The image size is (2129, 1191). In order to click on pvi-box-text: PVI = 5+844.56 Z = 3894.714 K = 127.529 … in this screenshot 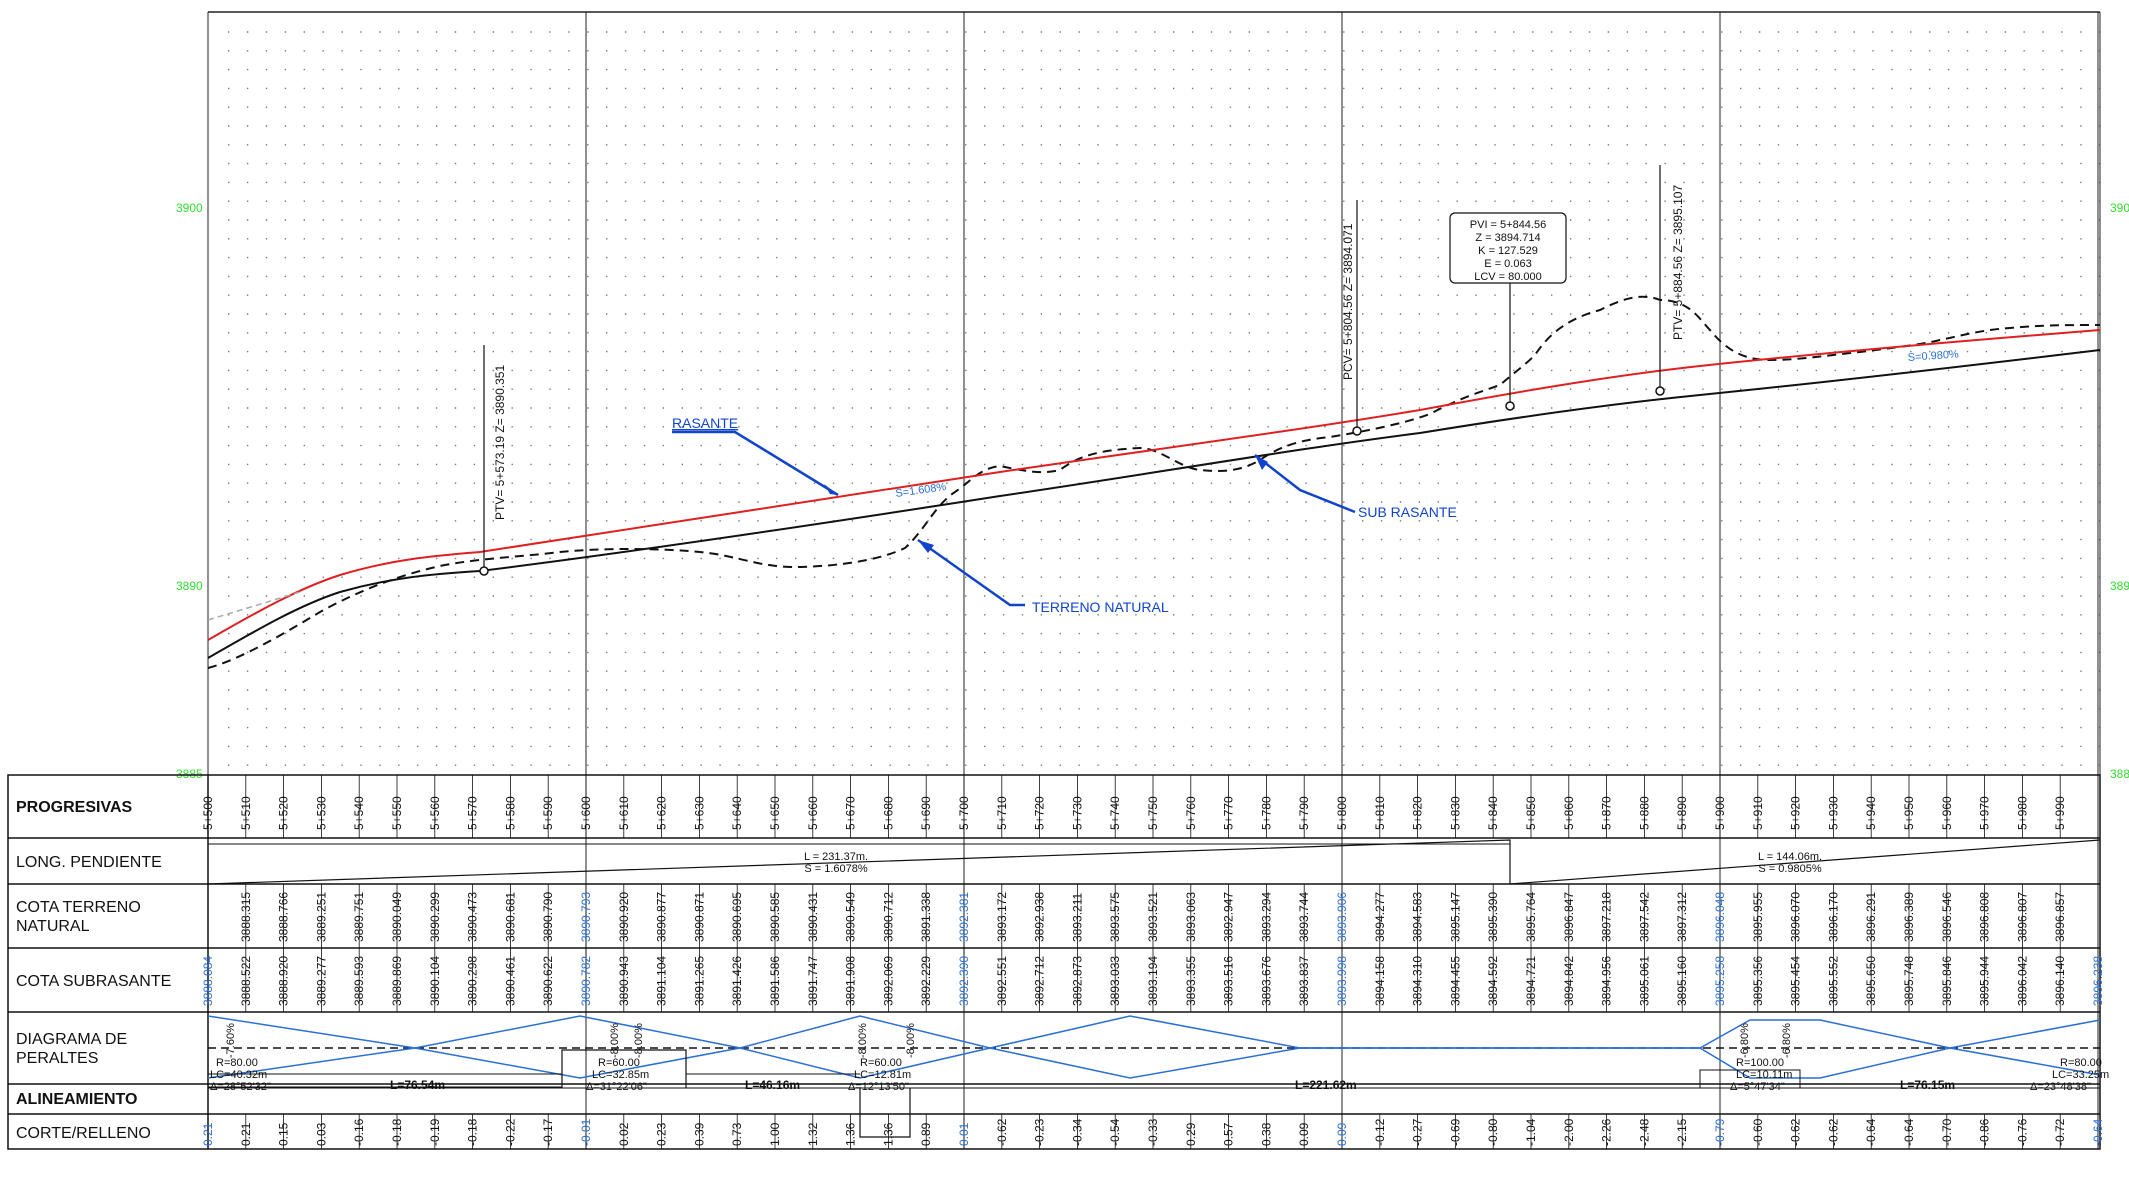, I will do `click(1508, 251)`.